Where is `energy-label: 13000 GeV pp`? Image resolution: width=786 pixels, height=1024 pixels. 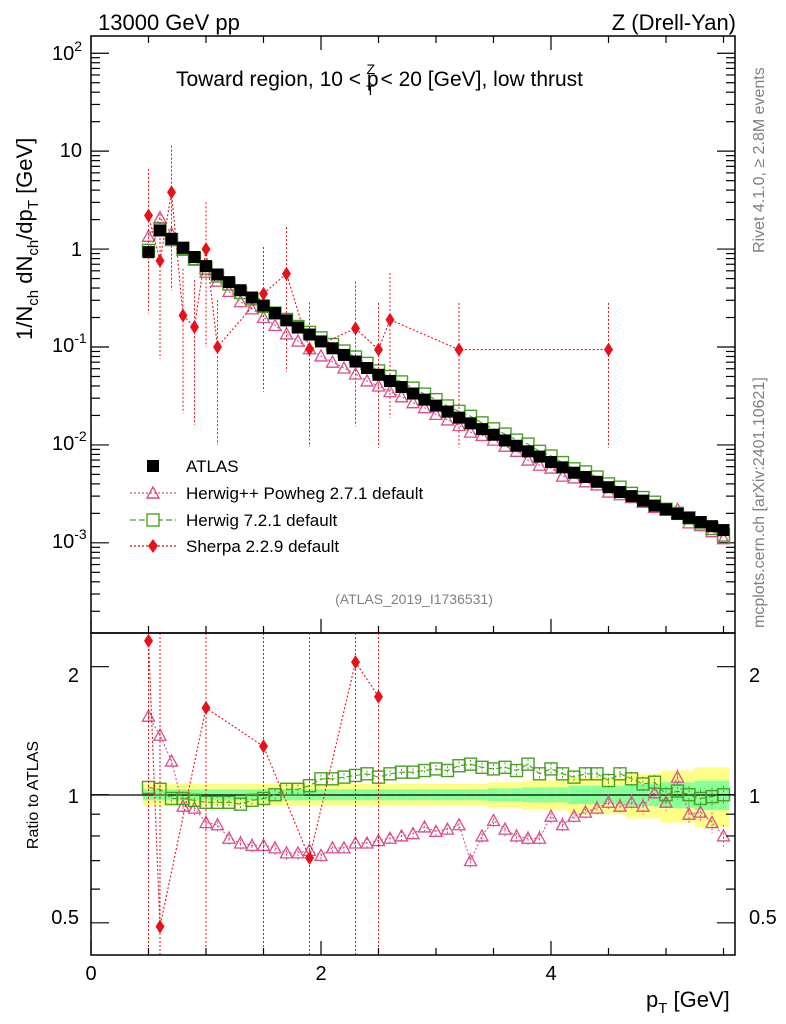 energy-label: 13000 GeV pp is located at coordinates (169, 22).